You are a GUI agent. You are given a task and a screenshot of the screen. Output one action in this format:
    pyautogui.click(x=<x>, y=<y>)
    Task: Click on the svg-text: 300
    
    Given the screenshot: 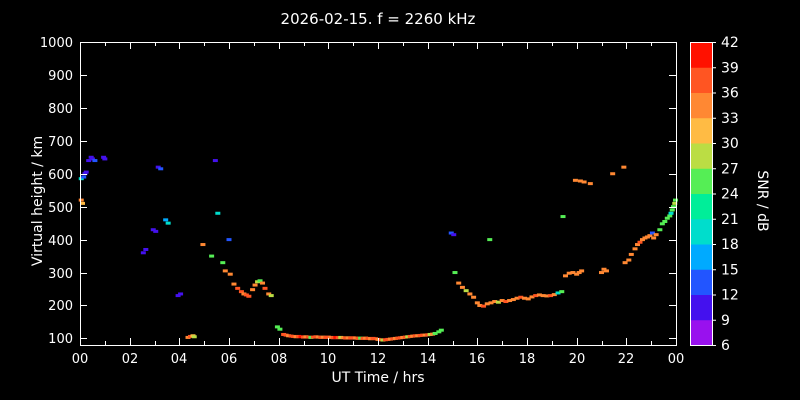 What is the action you would take?
    pyautogui.click(x=60, y=274)
    